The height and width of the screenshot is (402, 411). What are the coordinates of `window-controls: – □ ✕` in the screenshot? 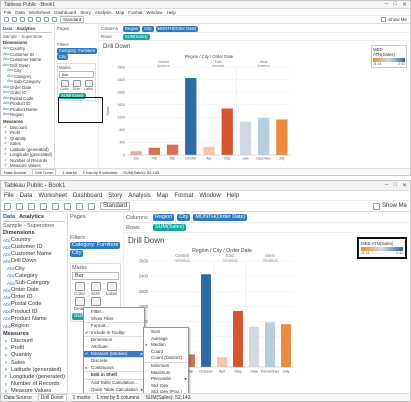 It's located at (396, 4).